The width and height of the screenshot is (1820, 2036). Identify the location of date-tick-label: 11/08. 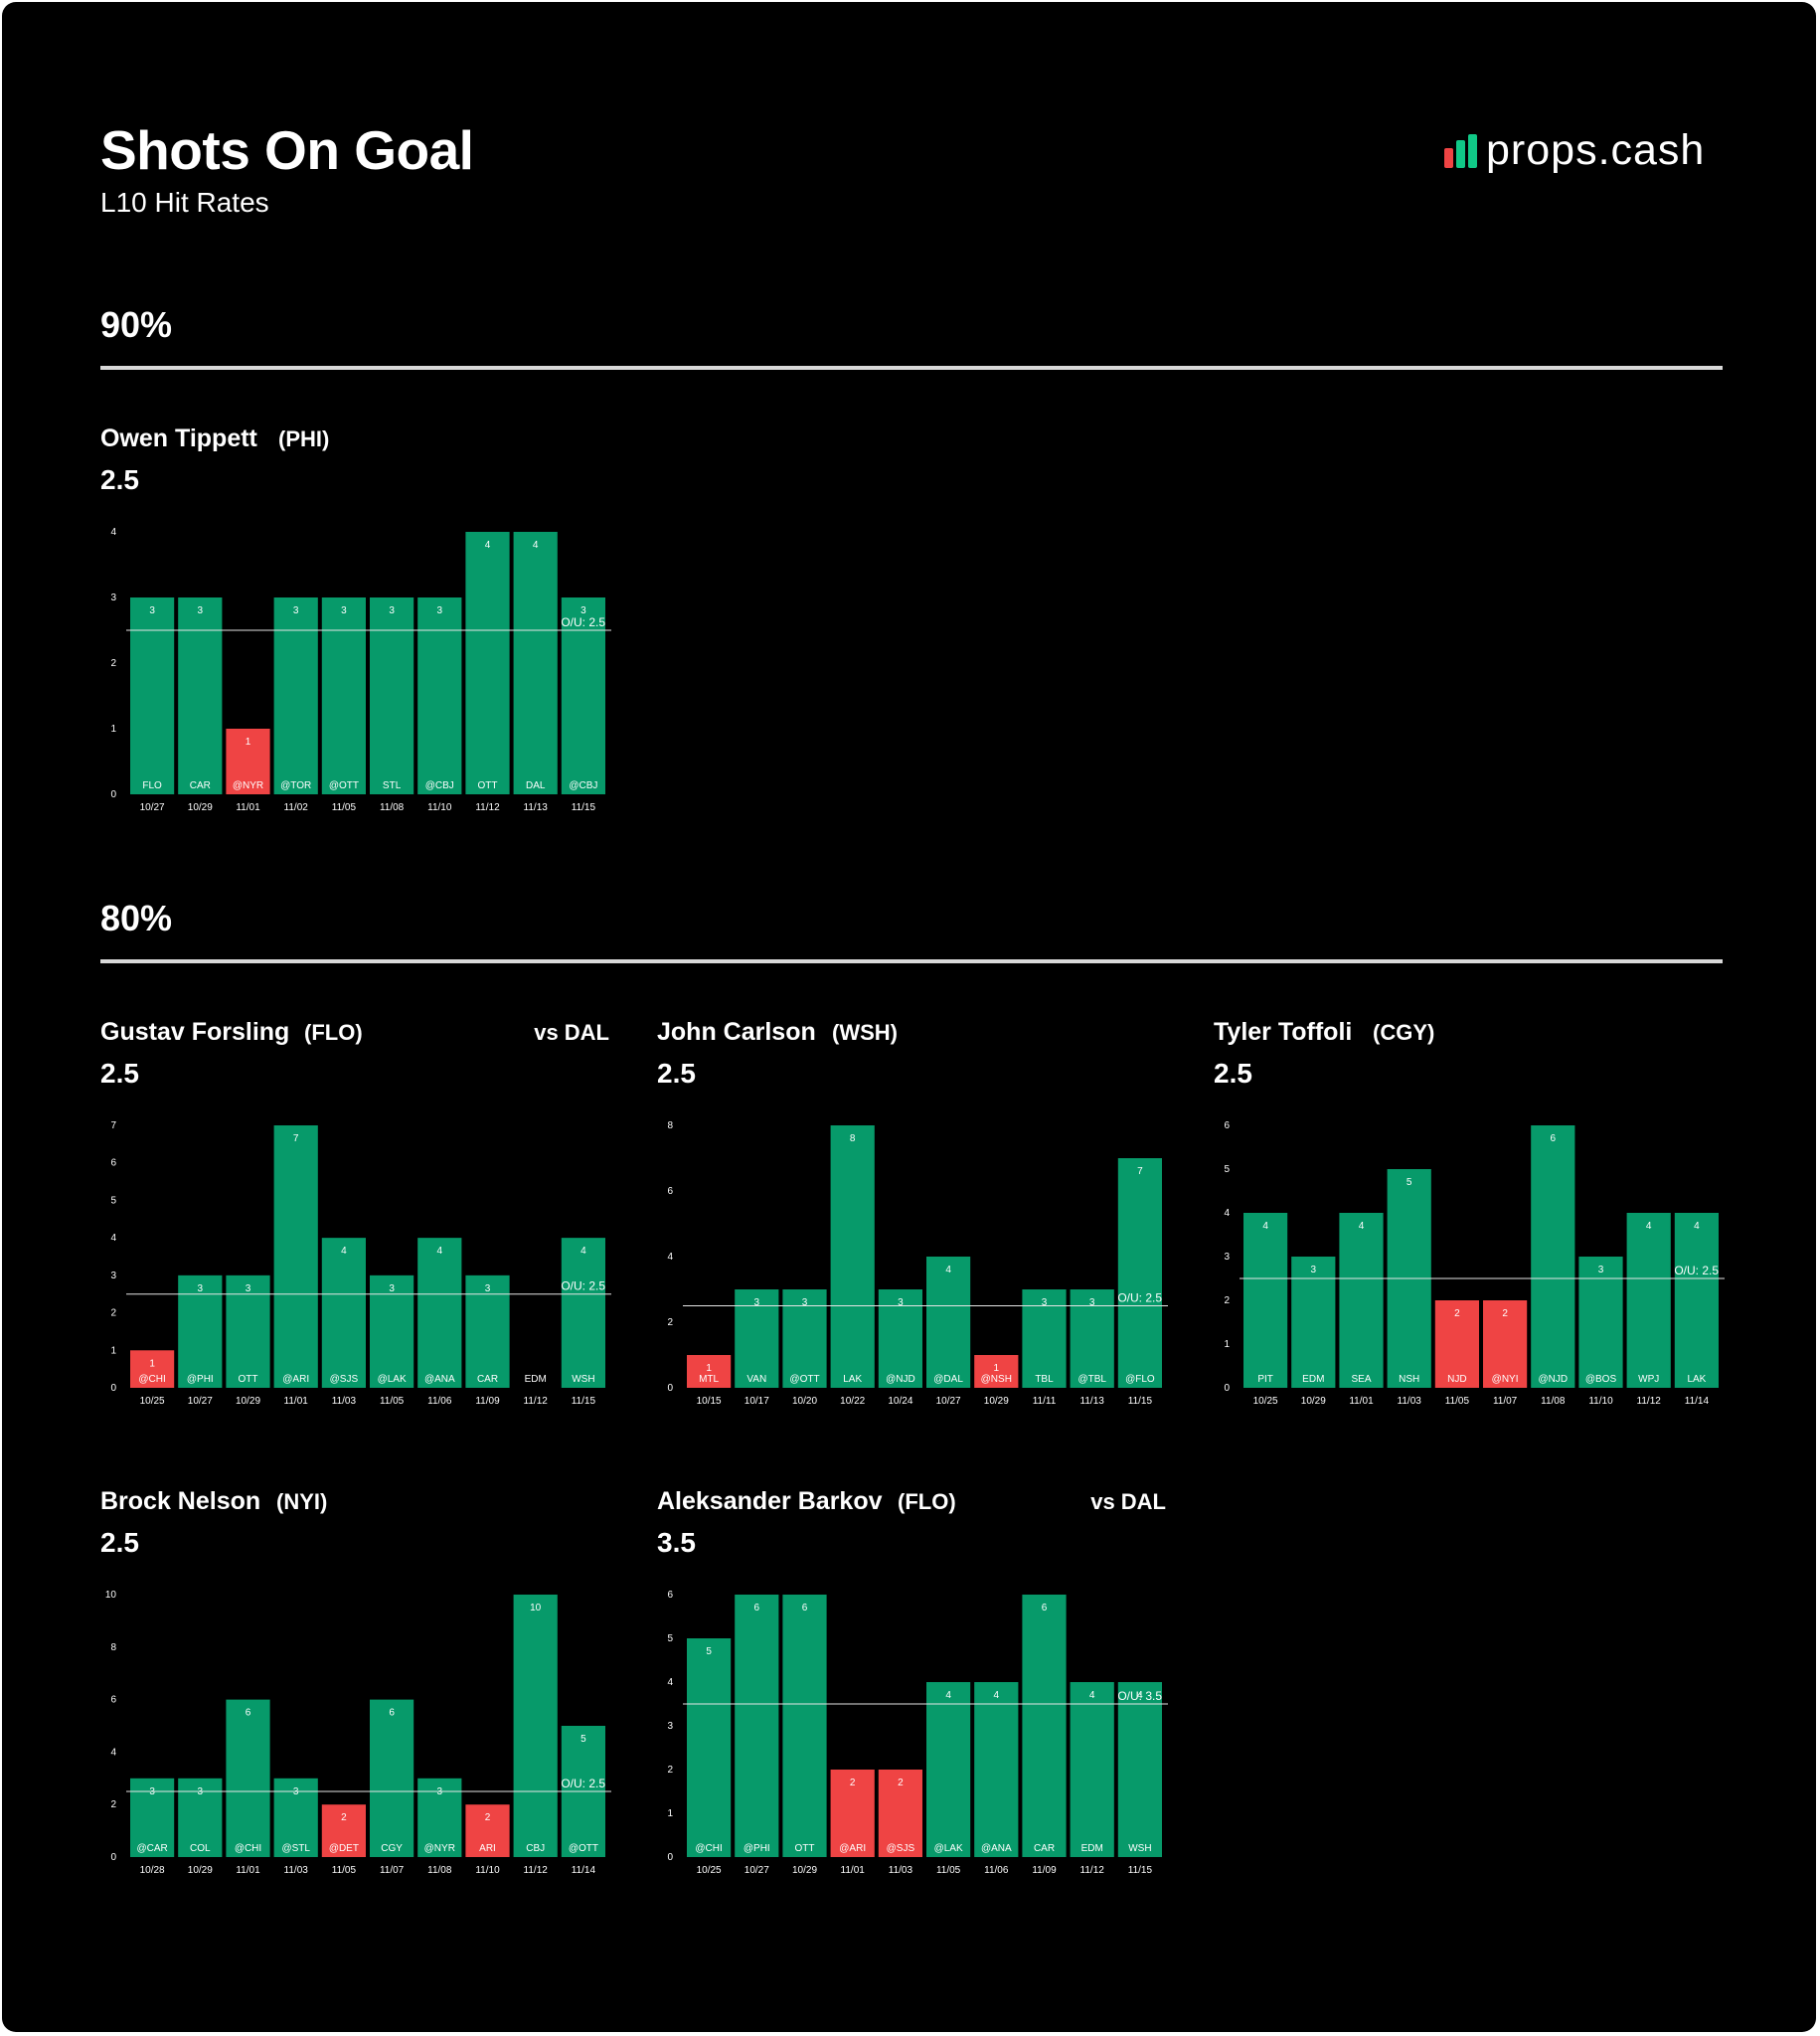
(439, 1870).